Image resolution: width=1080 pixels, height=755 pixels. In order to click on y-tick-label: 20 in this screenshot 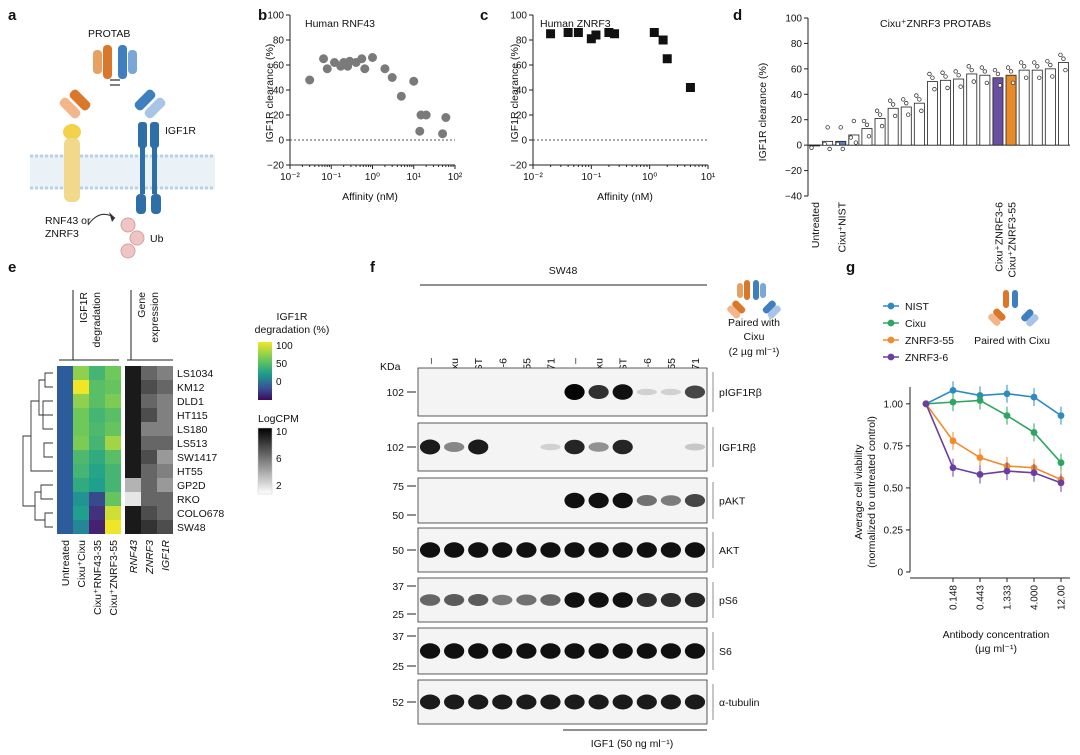, I will do `click(522, 116)`.